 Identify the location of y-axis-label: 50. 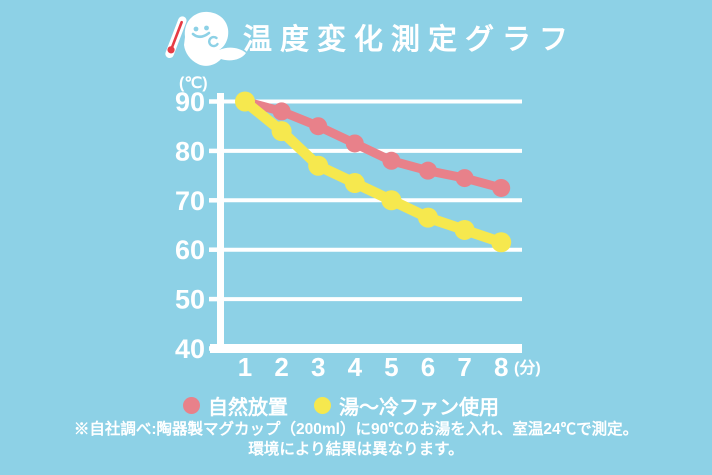
(190, 300).